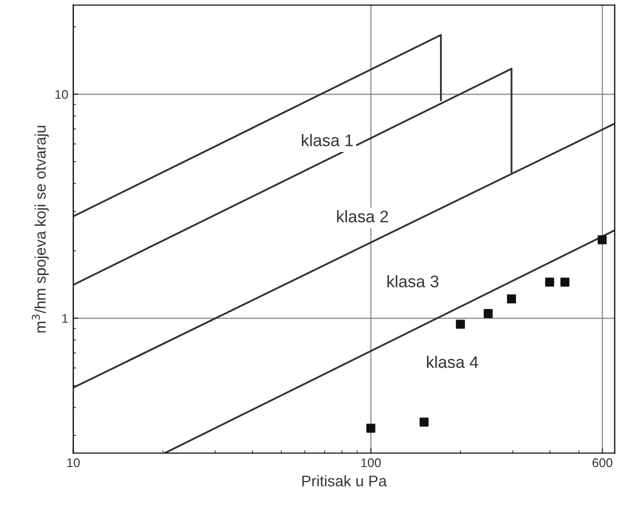 The image size is (637, 512). Describe the element at coordinates (371, 463) in the screenshot. I see `x-tick-label: 100` at that location.